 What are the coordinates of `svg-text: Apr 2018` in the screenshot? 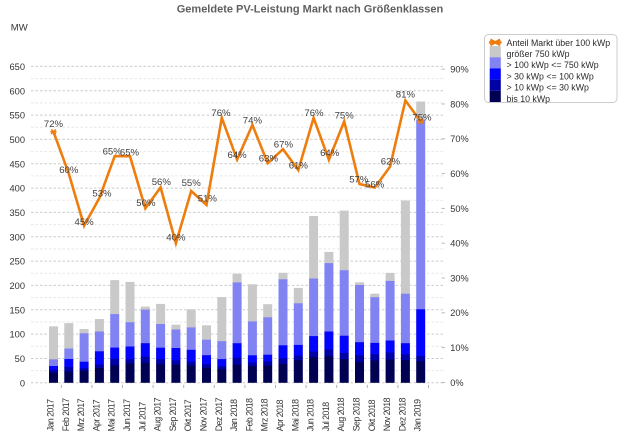 It's located at (280, 415).